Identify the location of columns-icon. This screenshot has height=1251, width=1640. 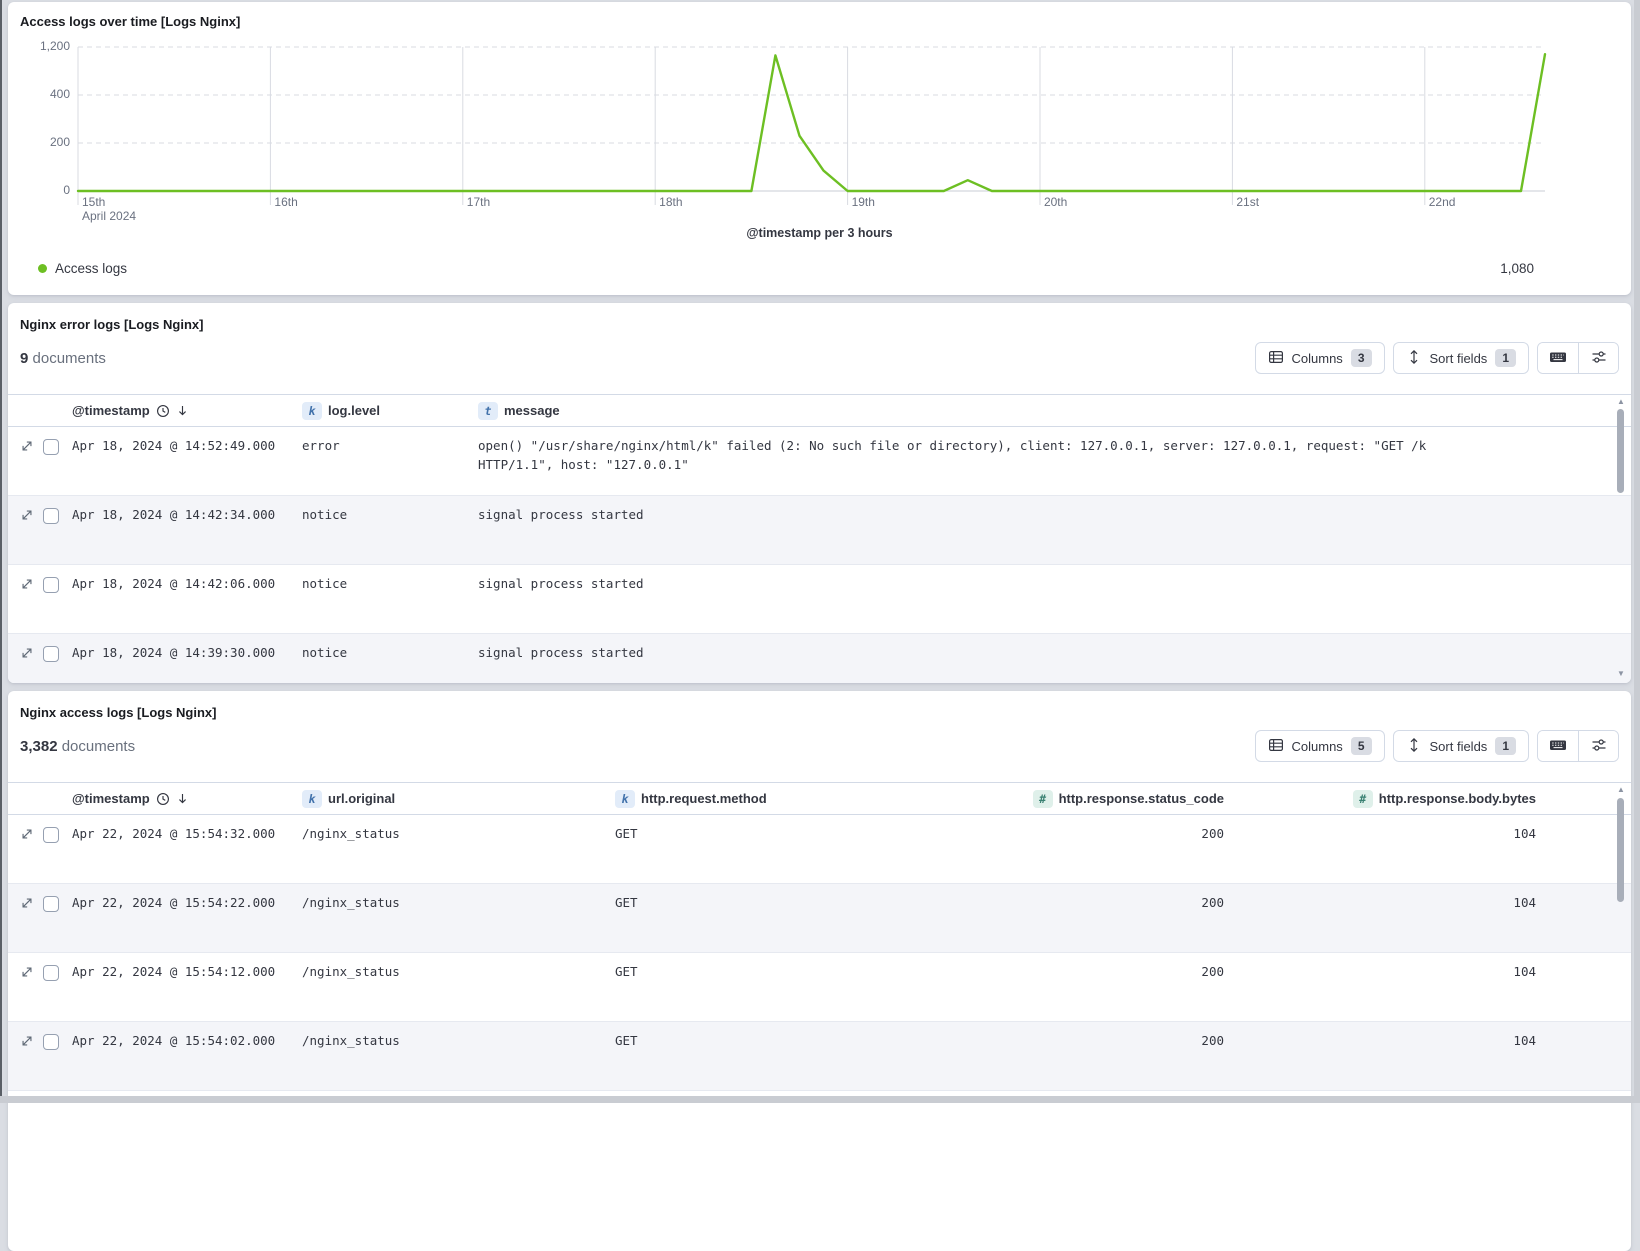
(1276, 746).